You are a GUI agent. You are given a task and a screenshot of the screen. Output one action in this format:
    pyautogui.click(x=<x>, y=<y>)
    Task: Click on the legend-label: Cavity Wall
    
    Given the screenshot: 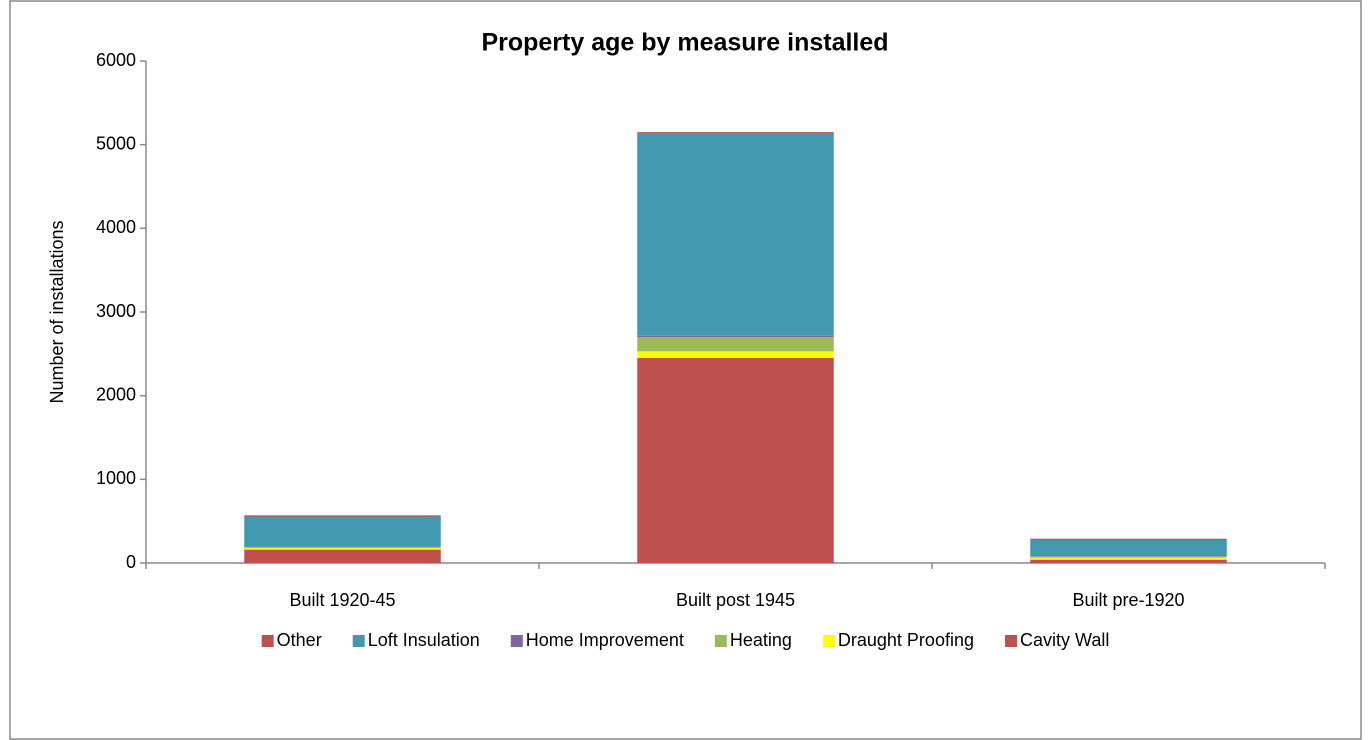 What is the action you would take?
    pyautogui.click(x=1064, y=640)
    